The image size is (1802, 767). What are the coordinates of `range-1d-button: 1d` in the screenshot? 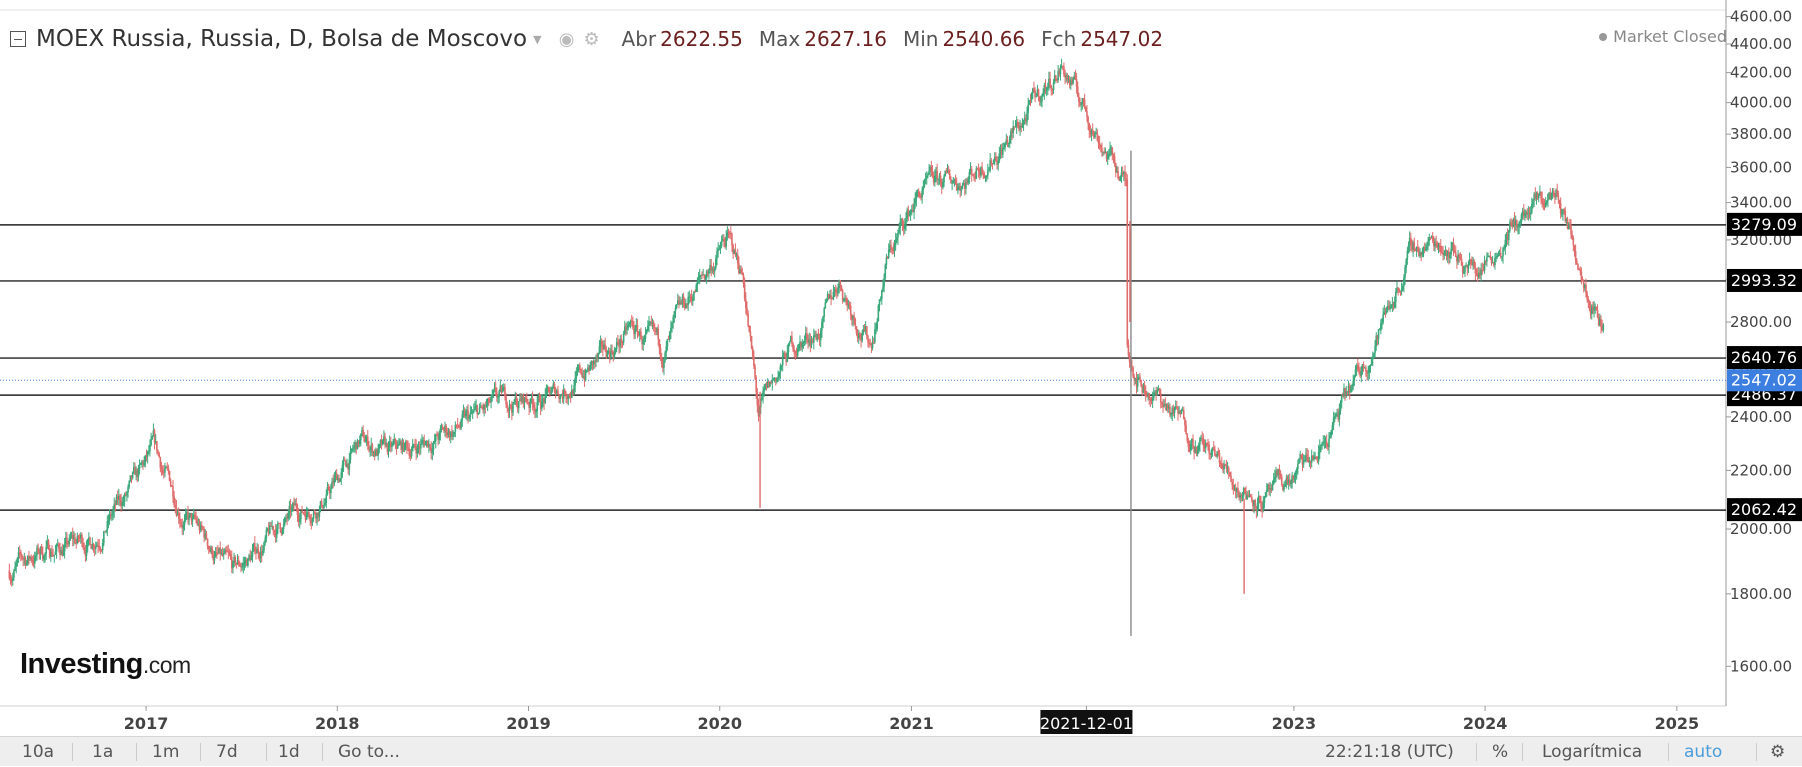 It's located at (289, 752).